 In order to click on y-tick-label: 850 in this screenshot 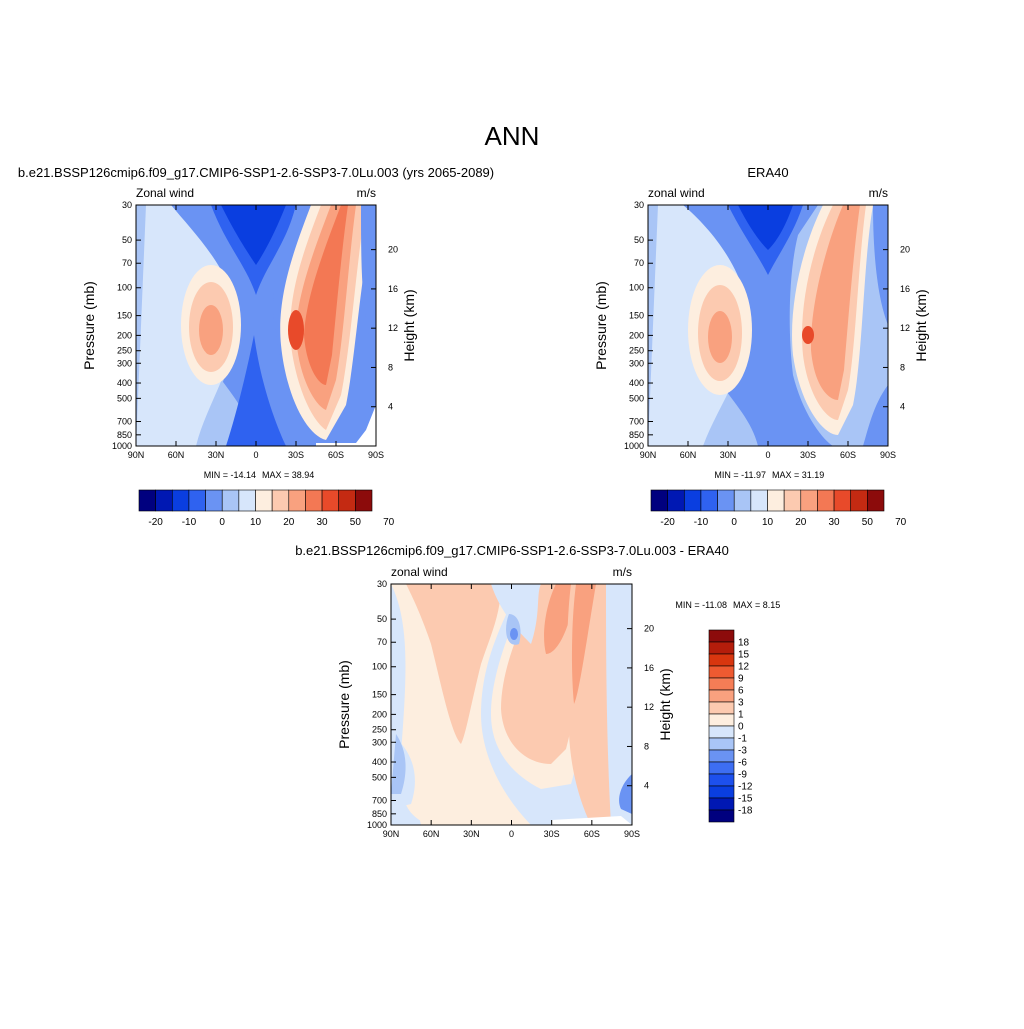, I will do `click(379, 814)`.